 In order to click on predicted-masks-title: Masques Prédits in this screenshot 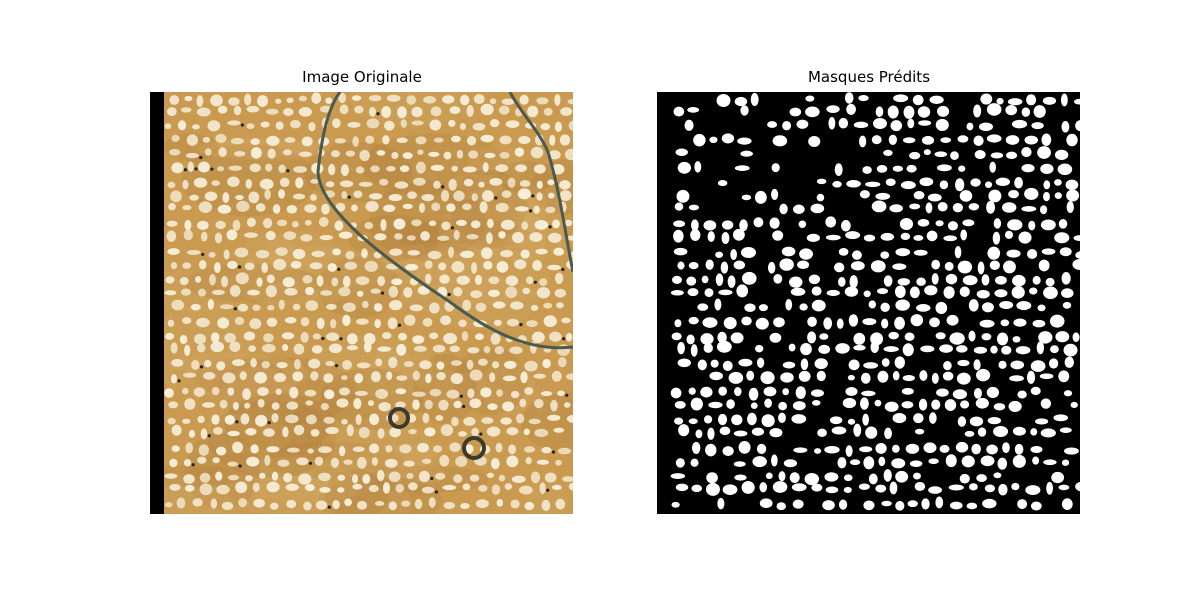, I will do `click(869, 77)`.